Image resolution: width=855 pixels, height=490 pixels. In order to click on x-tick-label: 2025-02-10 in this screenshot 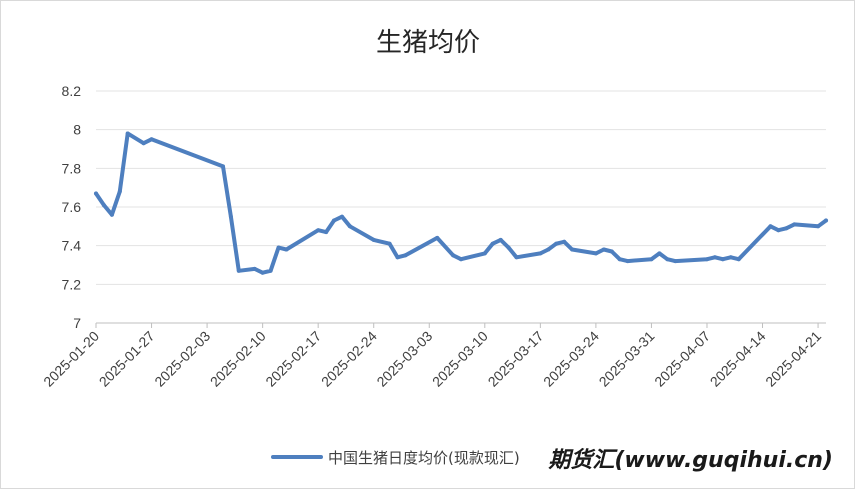, I will do `click(238, 359)`.